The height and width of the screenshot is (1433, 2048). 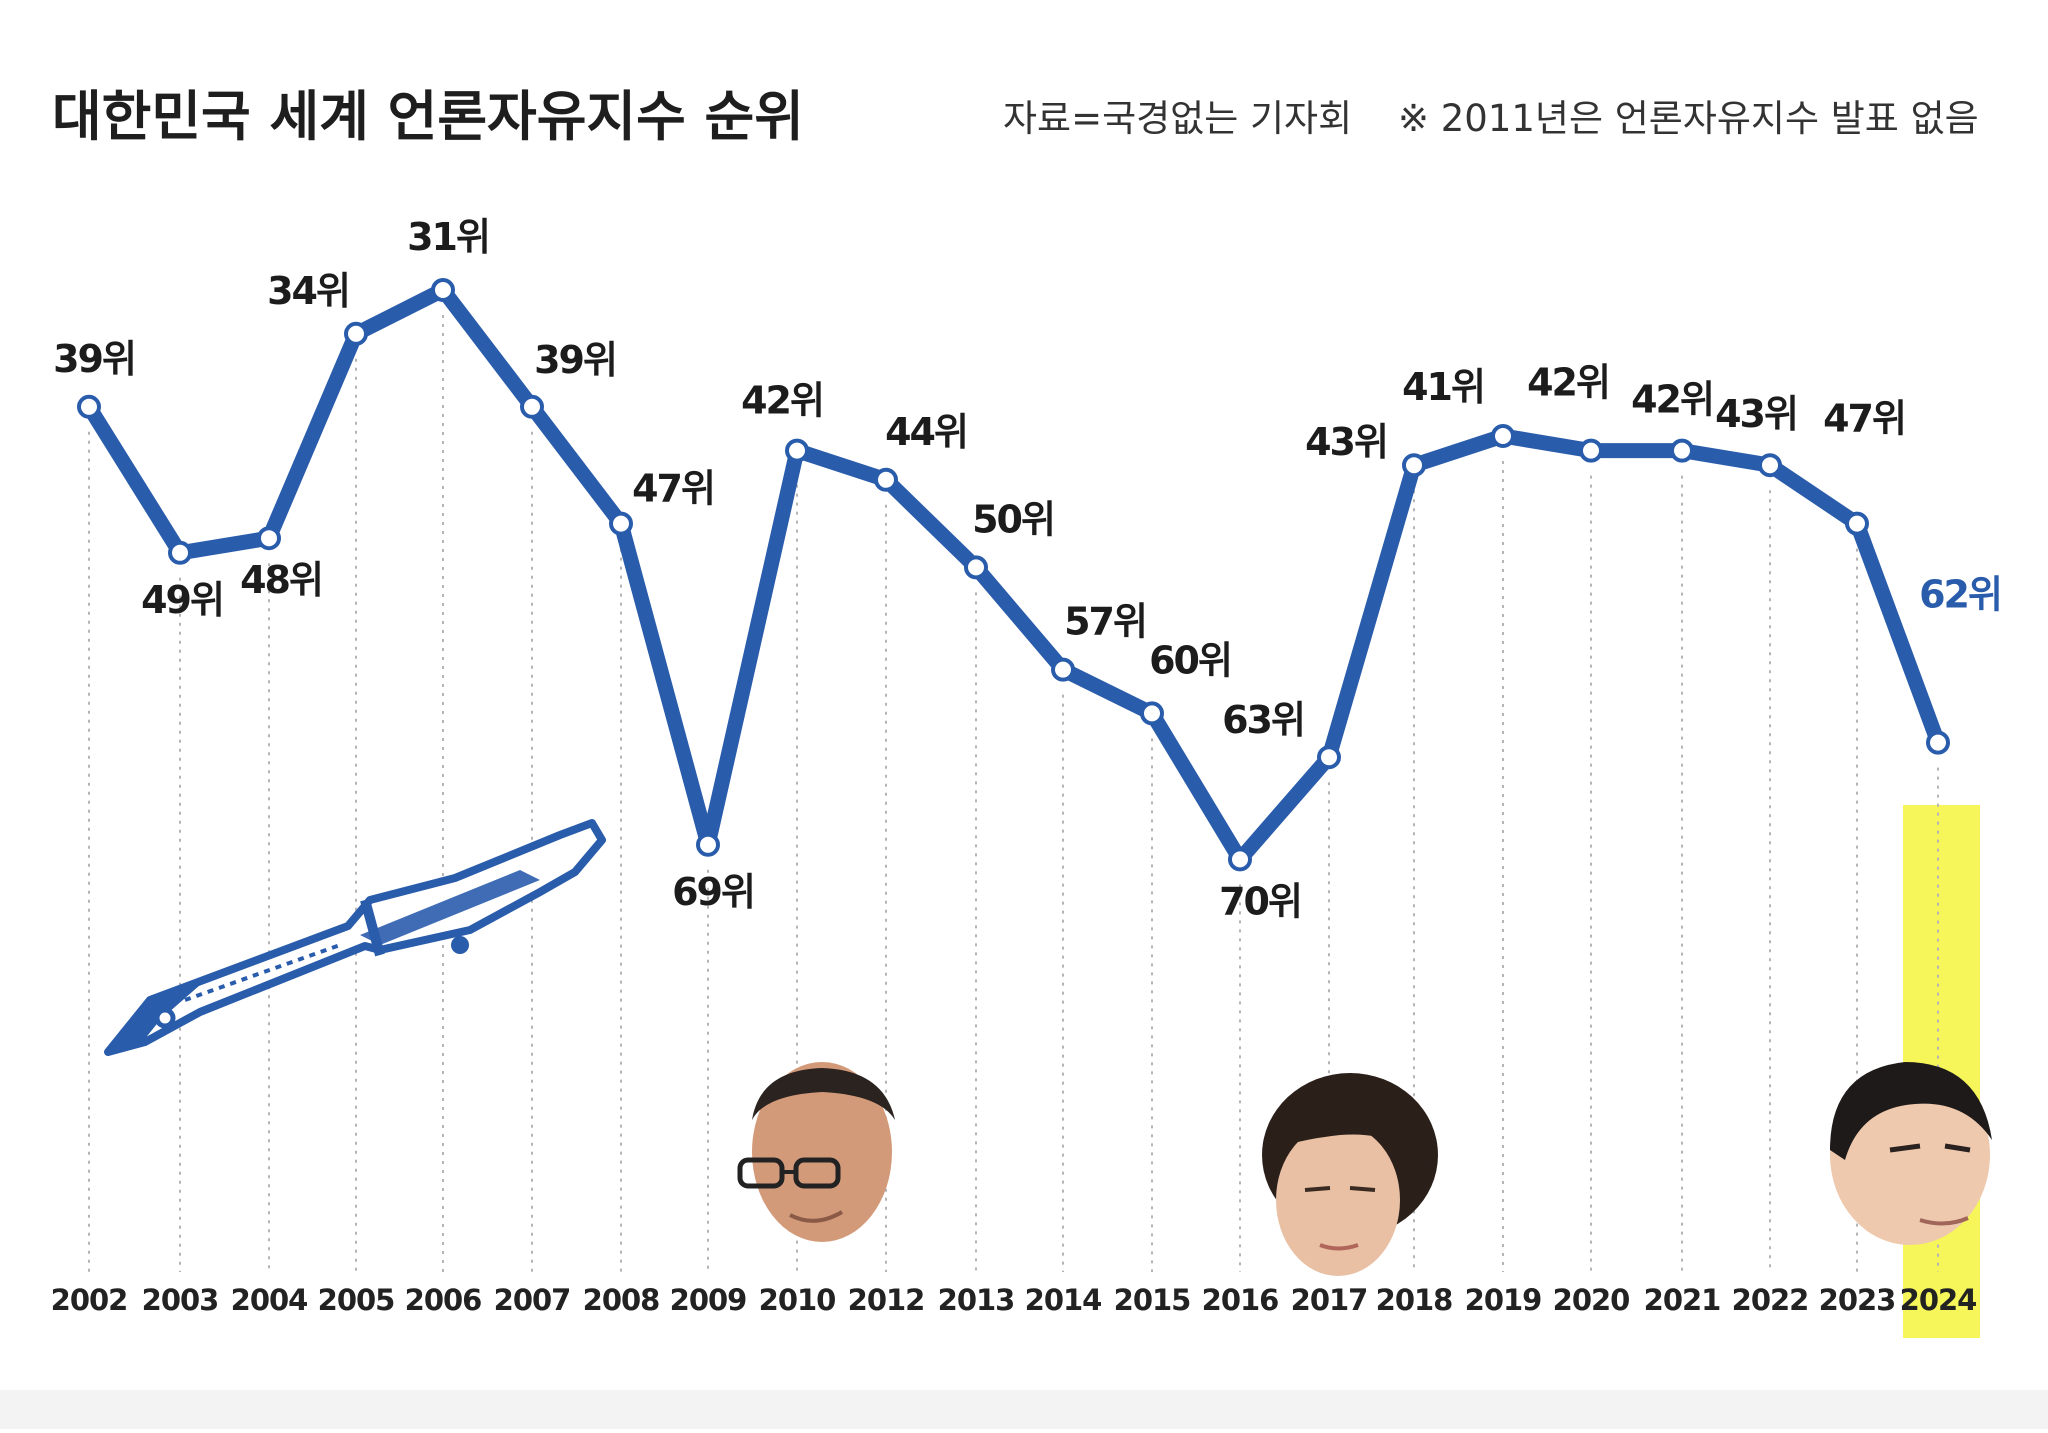 I want to click on x-tick-label-2006: 2006, so click(x=443, y=1300).